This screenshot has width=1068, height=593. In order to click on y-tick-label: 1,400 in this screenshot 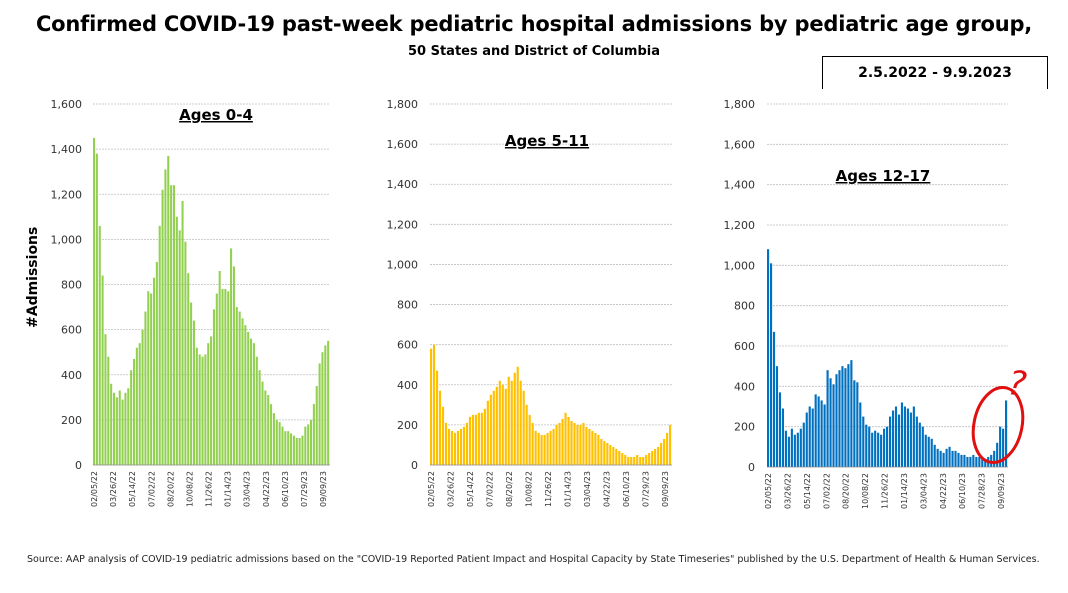, I will do `click(403, 184)`.